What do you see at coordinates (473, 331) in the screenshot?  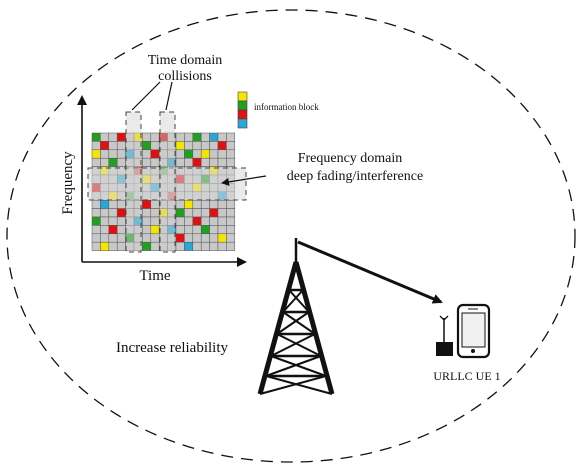 I see `smartphone-icon` at bounding box center [473, 331].